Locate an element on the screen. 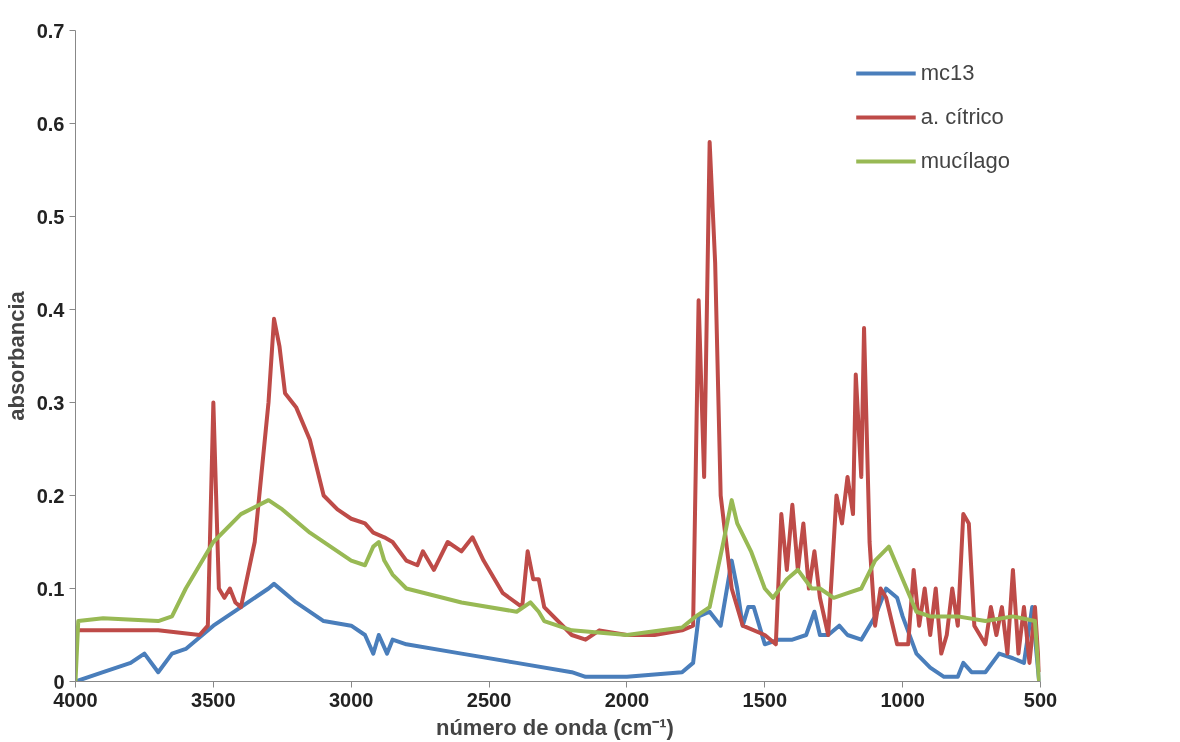 This screenshot has width=1180, height=742. y-tick-label: 0.4 is located at coordinates (51, 309).